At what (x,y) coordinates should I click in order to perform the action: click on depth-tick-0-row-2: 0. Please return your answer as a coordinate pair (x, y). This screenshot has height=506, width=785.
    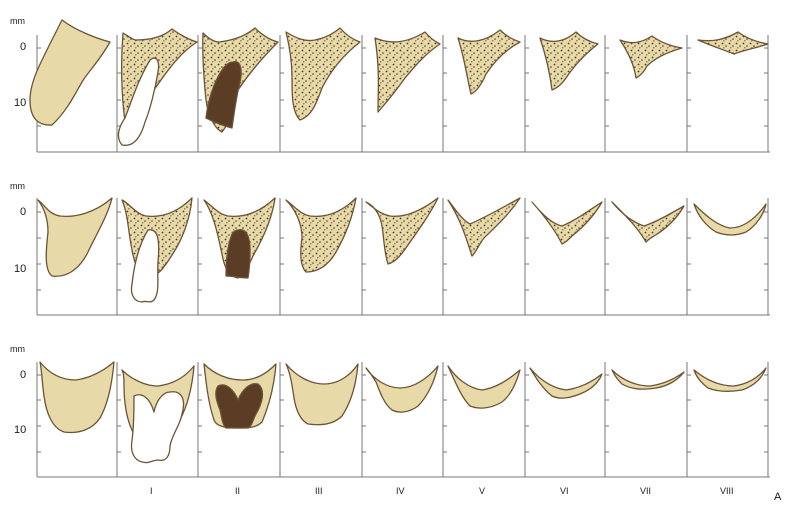
    Looking at the image, I should click on (23, 212).